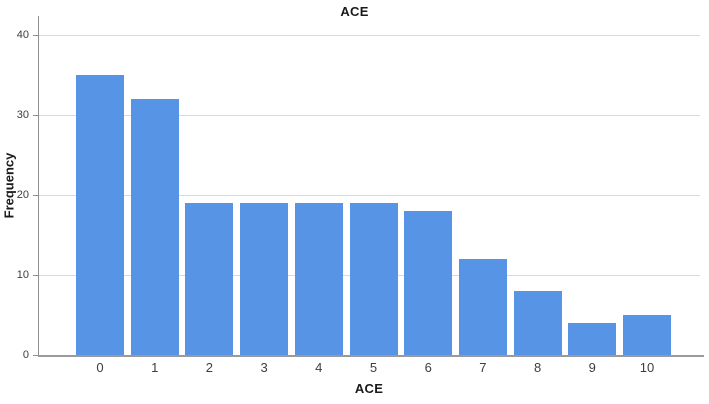  What do you see at coordinates (25, 355) in the screenshot?
I see `y-tick-label: 0` at bounding box center [25, 355].